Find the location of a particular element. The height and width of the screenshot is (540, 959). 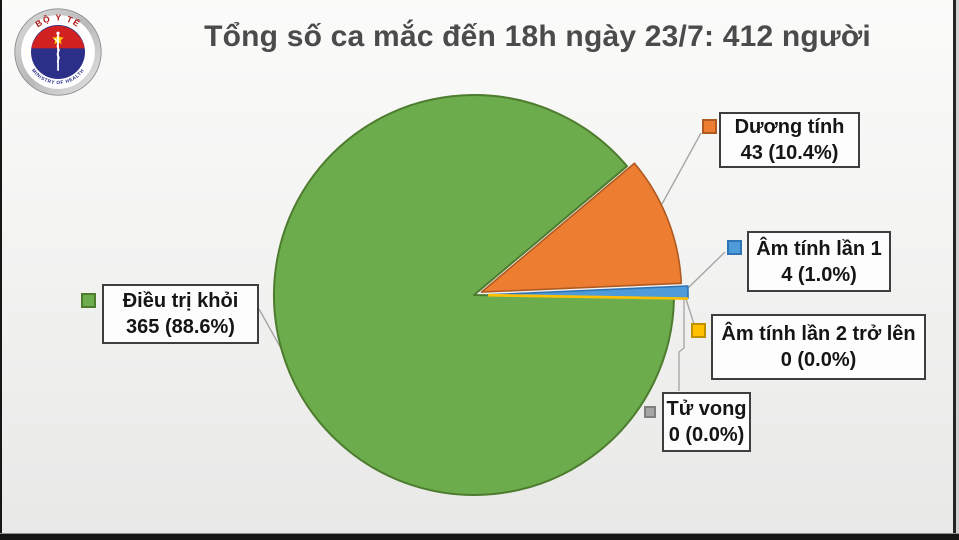

frame-left-edge is located at coordinates (1, 270).